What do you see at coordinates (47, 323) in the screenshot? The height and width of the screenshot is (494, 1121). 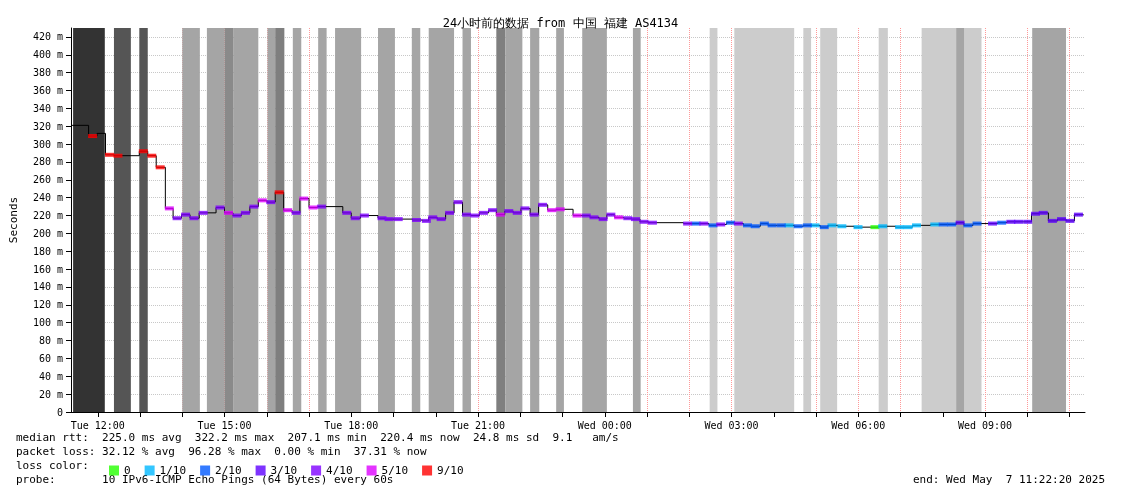 I see `y-tick-label: 100 m` at bounding box center [47, 323].